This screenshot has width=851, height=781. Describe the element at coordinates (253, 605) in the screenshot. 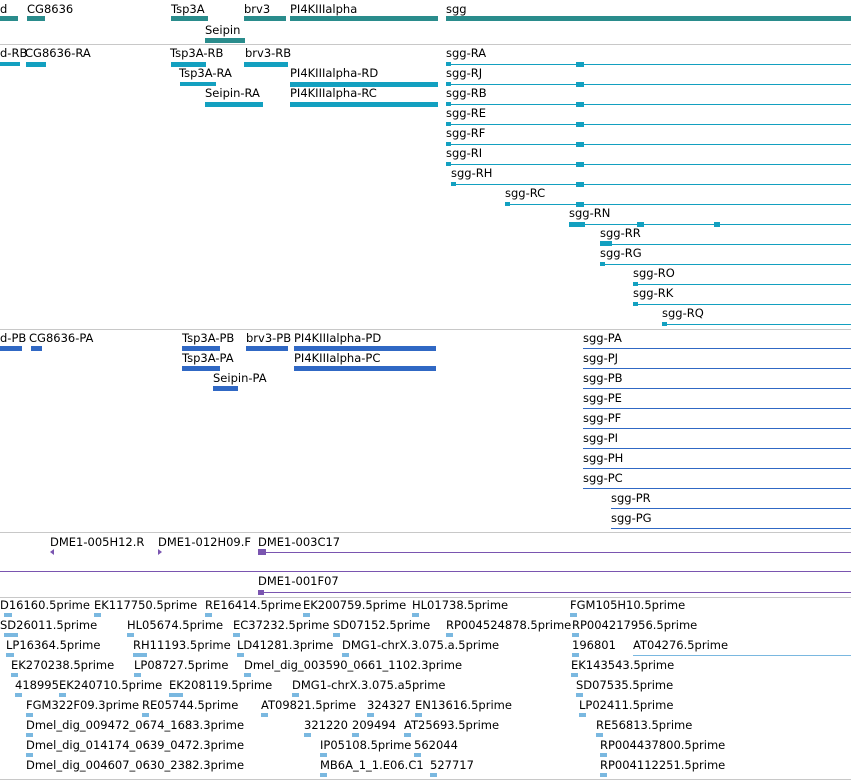

I see `est-label: RE16414.5prime` at that location.